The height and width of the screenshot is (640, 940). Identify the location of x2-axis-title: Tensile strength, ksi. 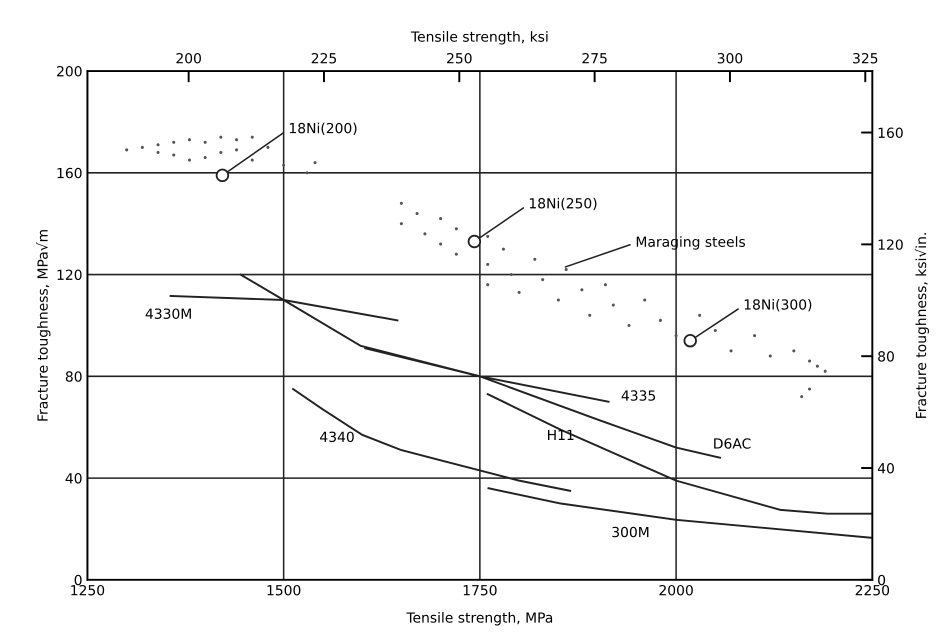
(479, 38).